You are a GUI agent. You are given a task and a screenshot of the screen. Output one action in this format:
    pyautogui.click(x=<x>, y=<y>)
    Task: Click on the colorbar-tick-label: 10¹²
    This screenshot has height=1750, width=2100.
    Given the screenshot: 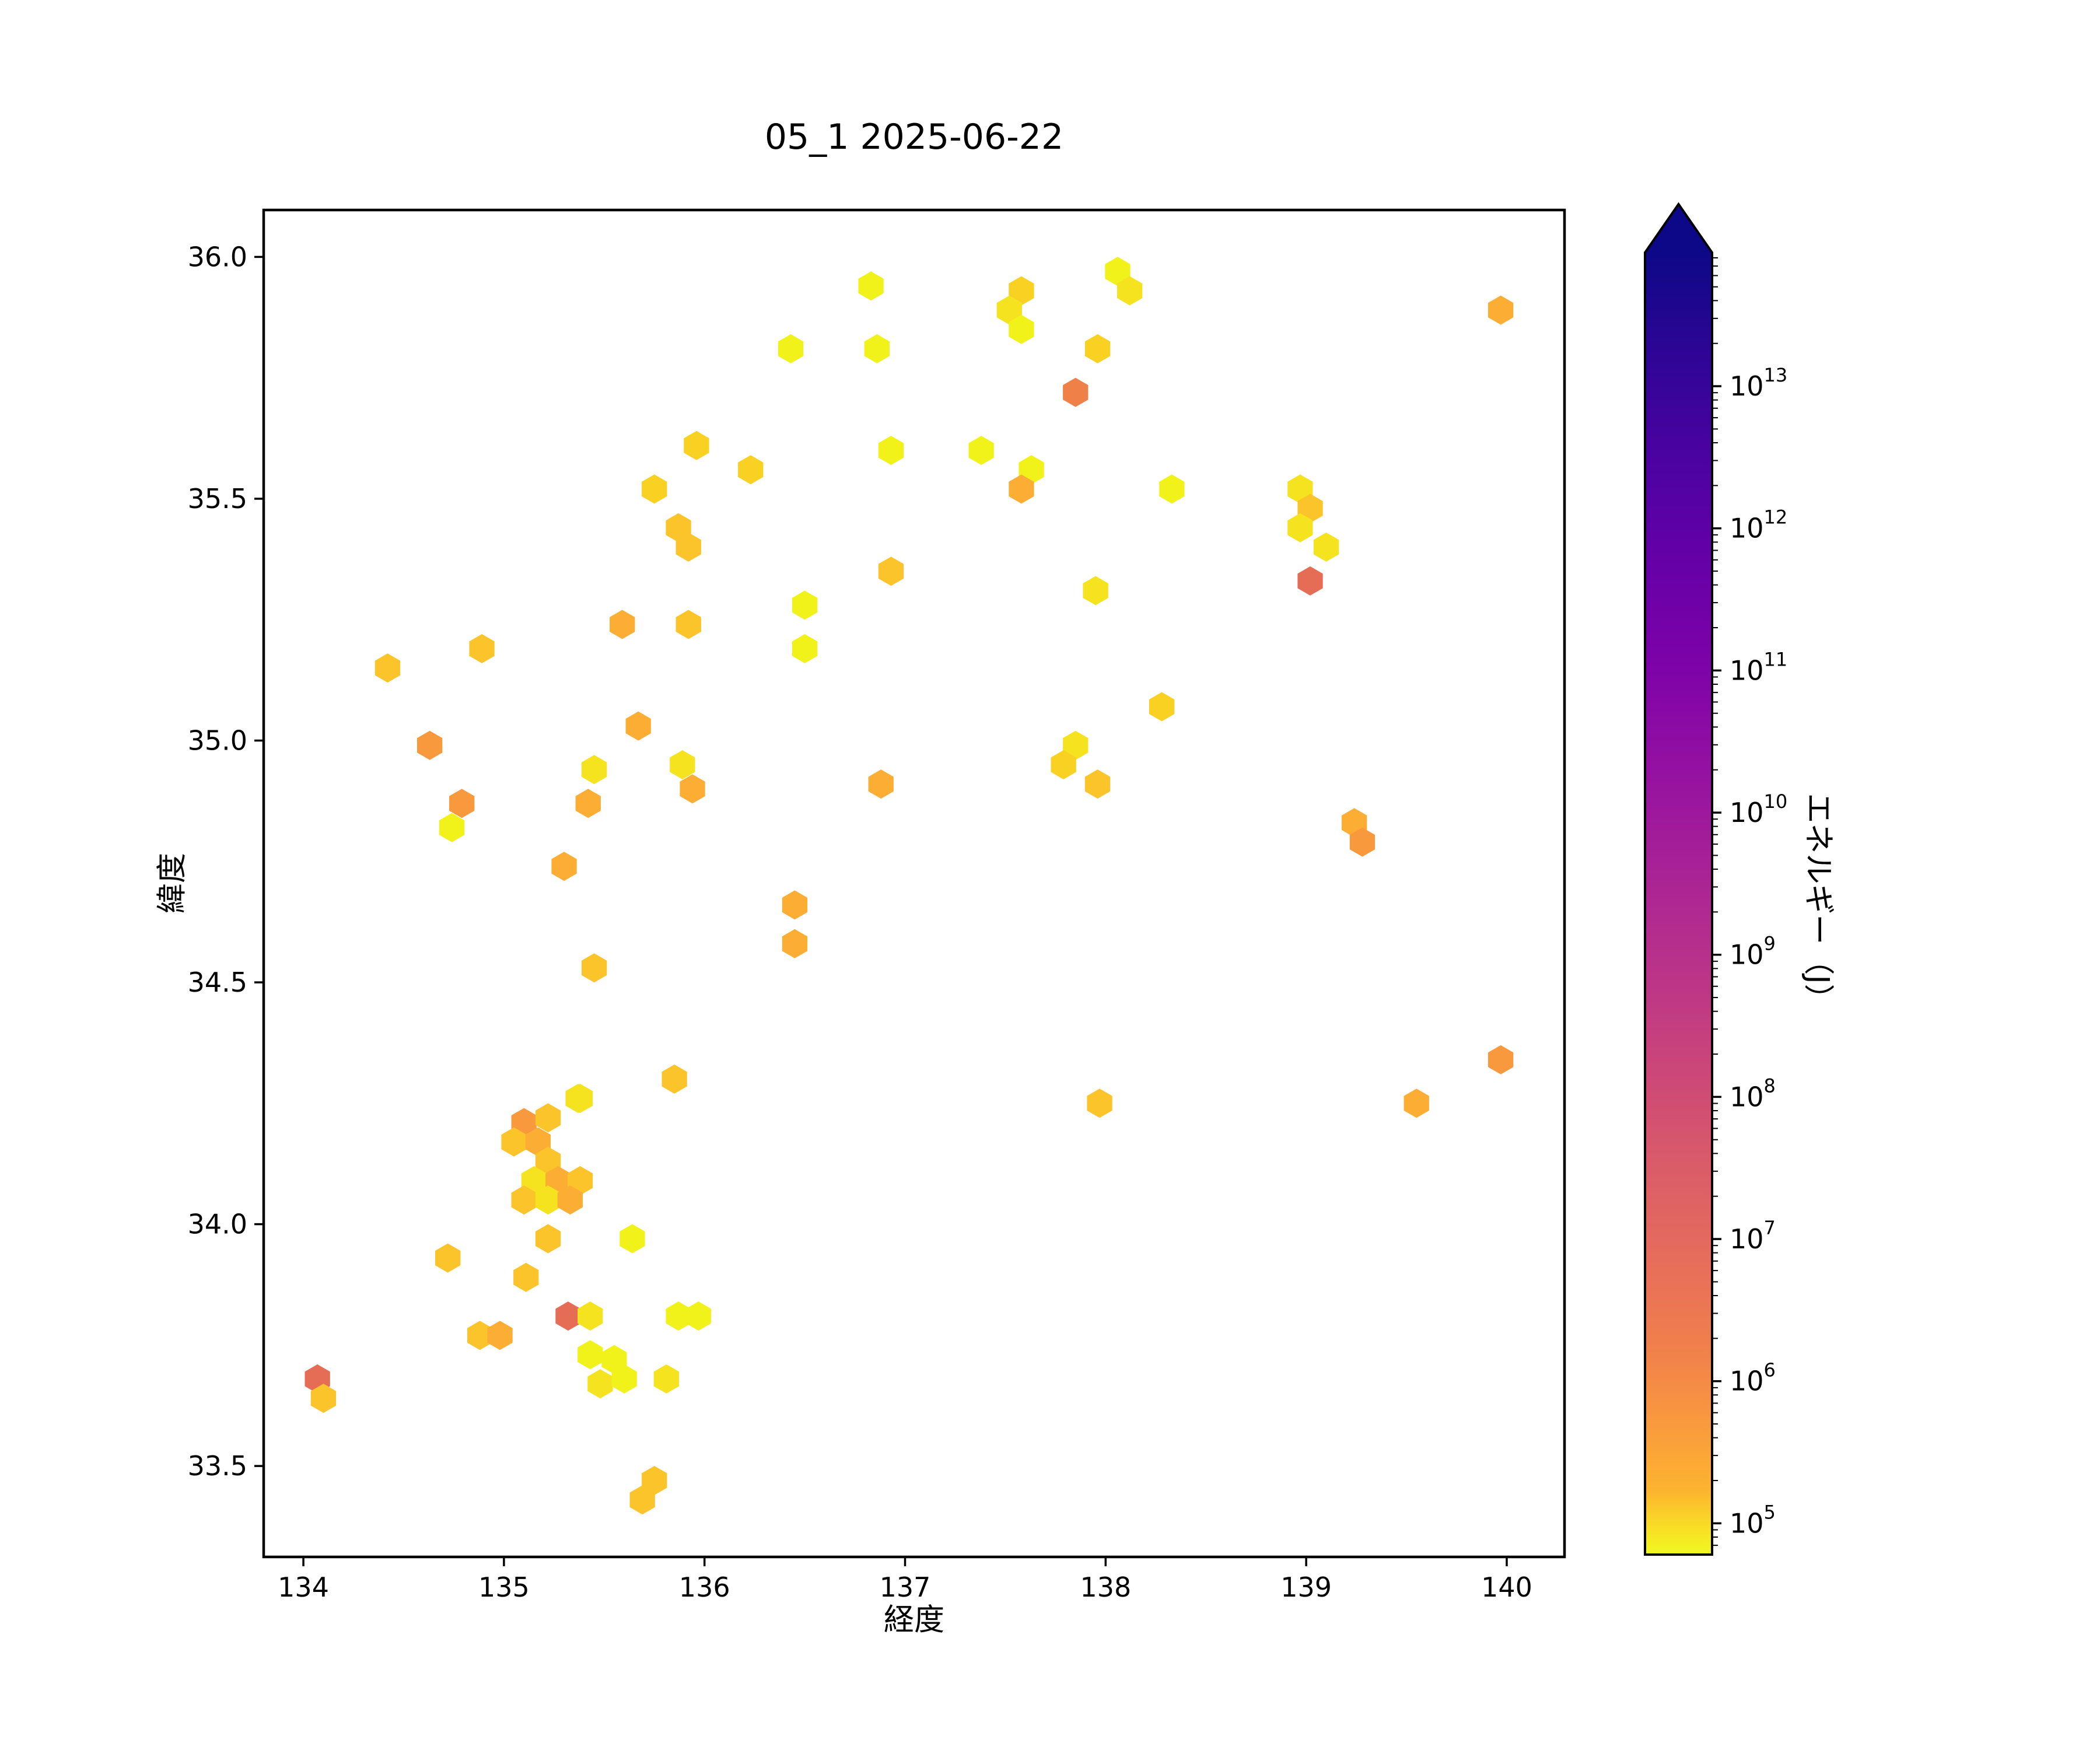 What is the action you would take?
    pyautogui.click(x=1758, y=525)
    